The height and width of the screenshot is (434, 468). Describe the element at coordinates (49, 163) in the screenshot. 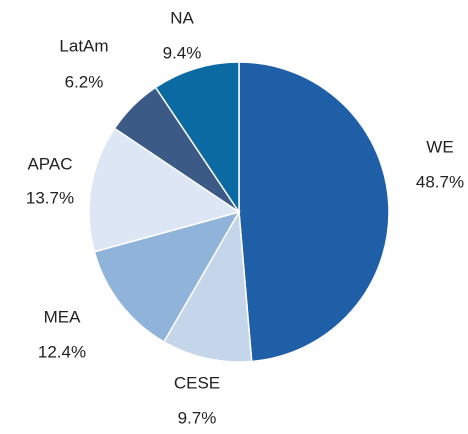

I see `slice-label: APAC` at that location.